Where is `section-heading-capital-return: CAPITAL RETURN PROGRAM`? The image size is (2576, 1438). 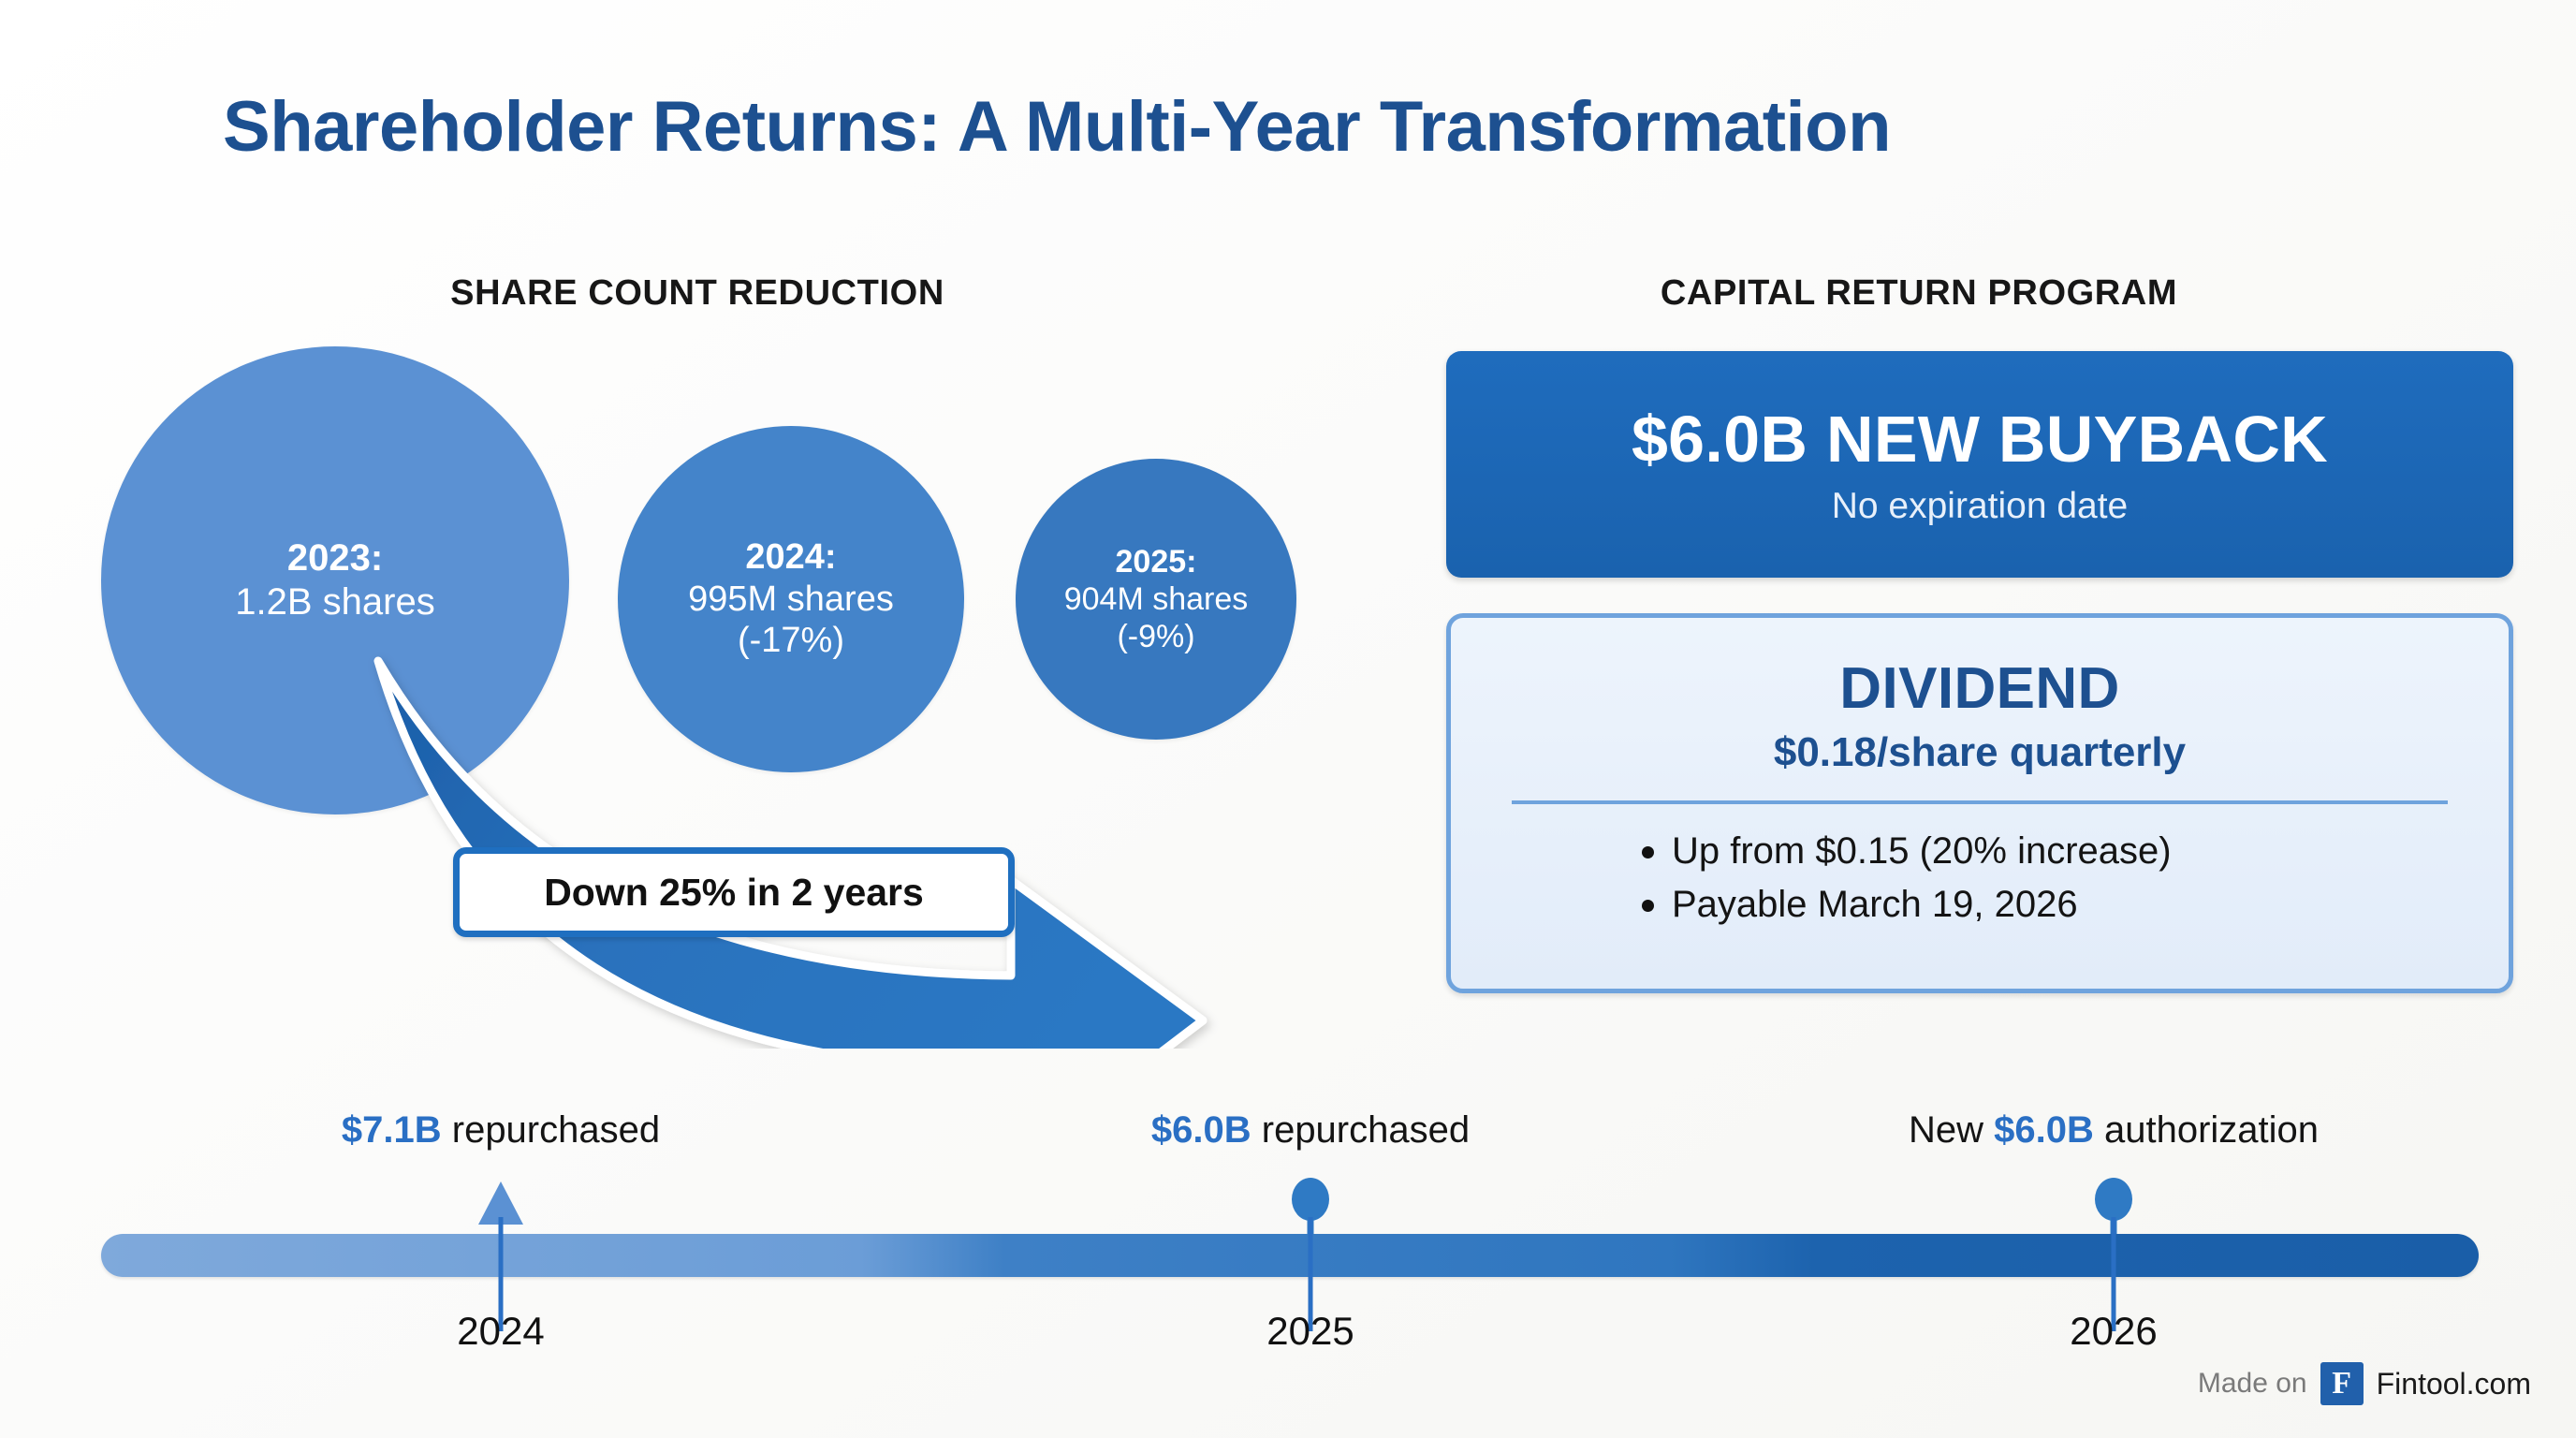
section-heading-capital-return: CAPITAL RETURN PROGRAM is located at coordinates (1919, 293).